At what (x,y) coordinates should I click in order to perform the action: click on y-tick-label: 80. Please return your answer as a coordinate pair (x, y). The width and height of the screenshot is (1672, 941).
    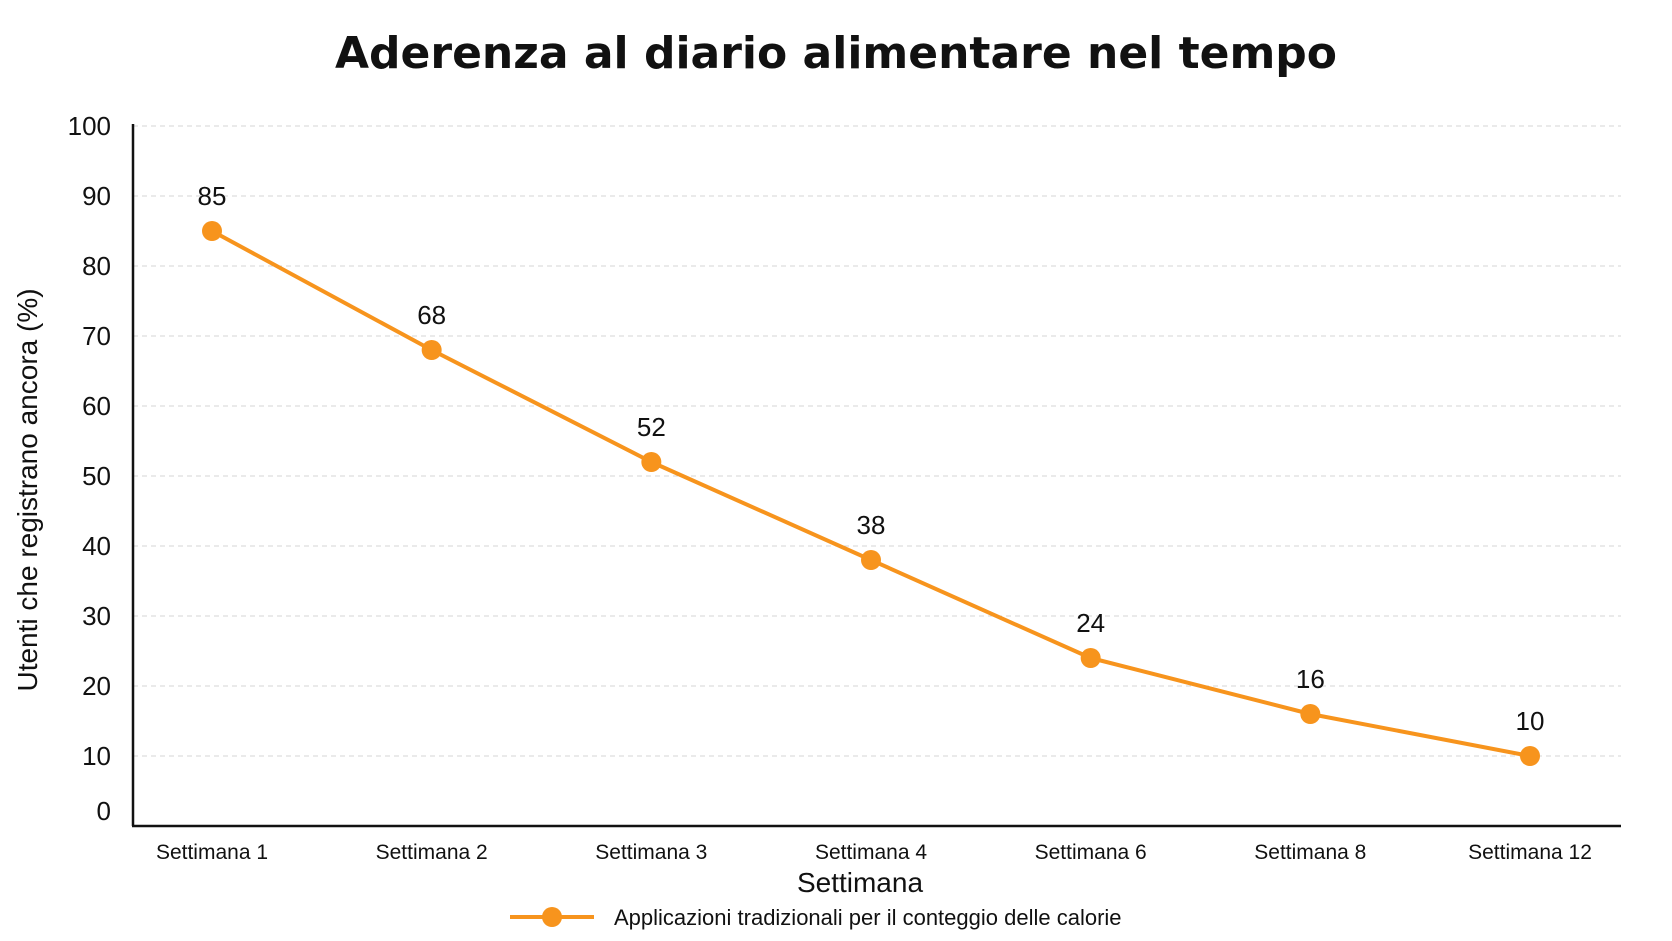
    Looking at the image, I should click on (96, 266).